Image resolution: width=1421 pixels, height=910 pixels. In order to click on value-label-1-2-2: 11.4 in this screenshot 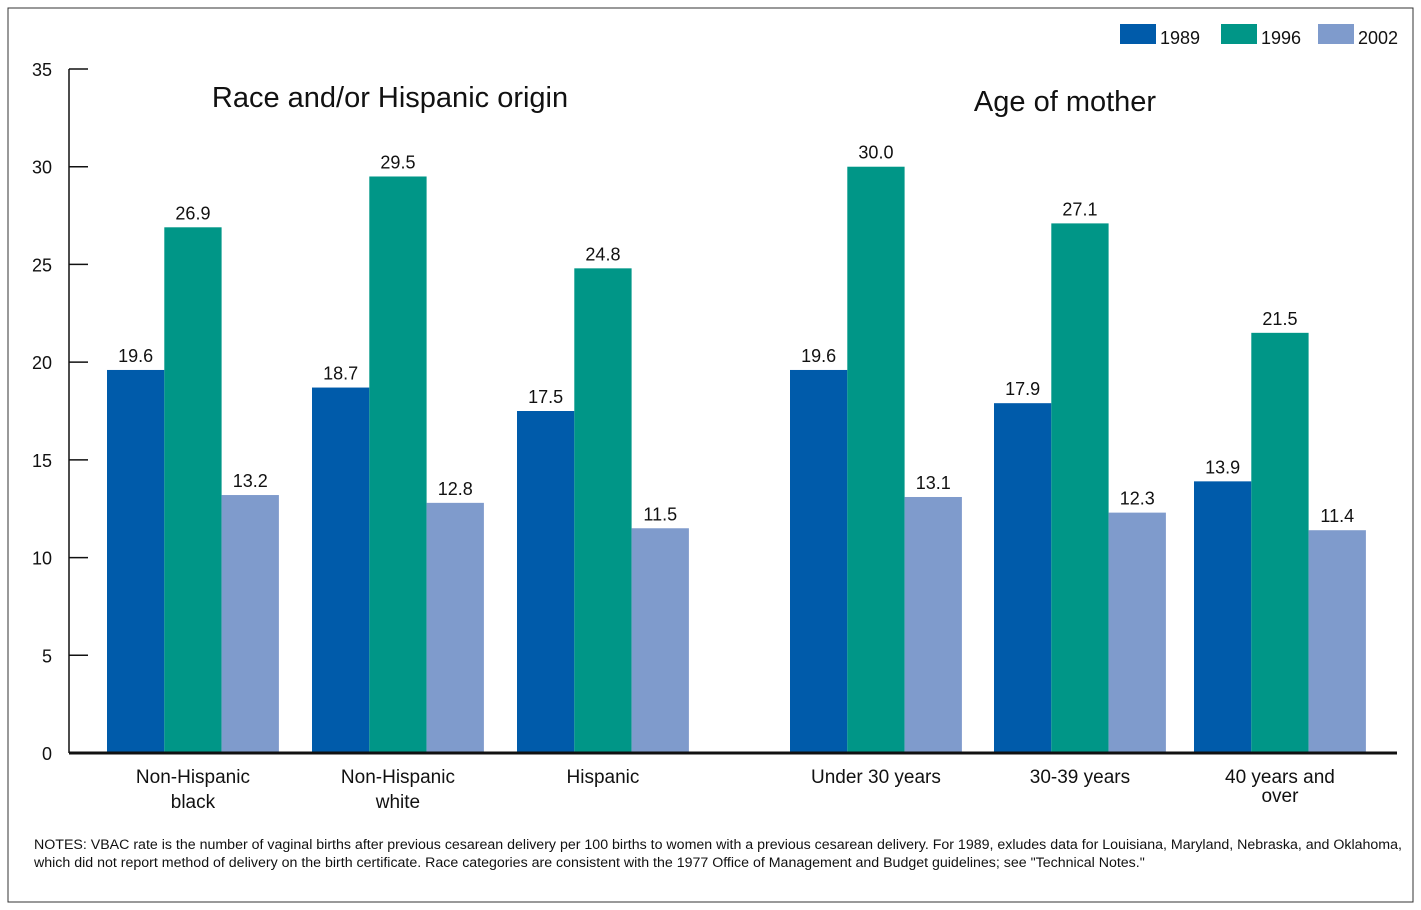, I will do `click(1337, 516)`.